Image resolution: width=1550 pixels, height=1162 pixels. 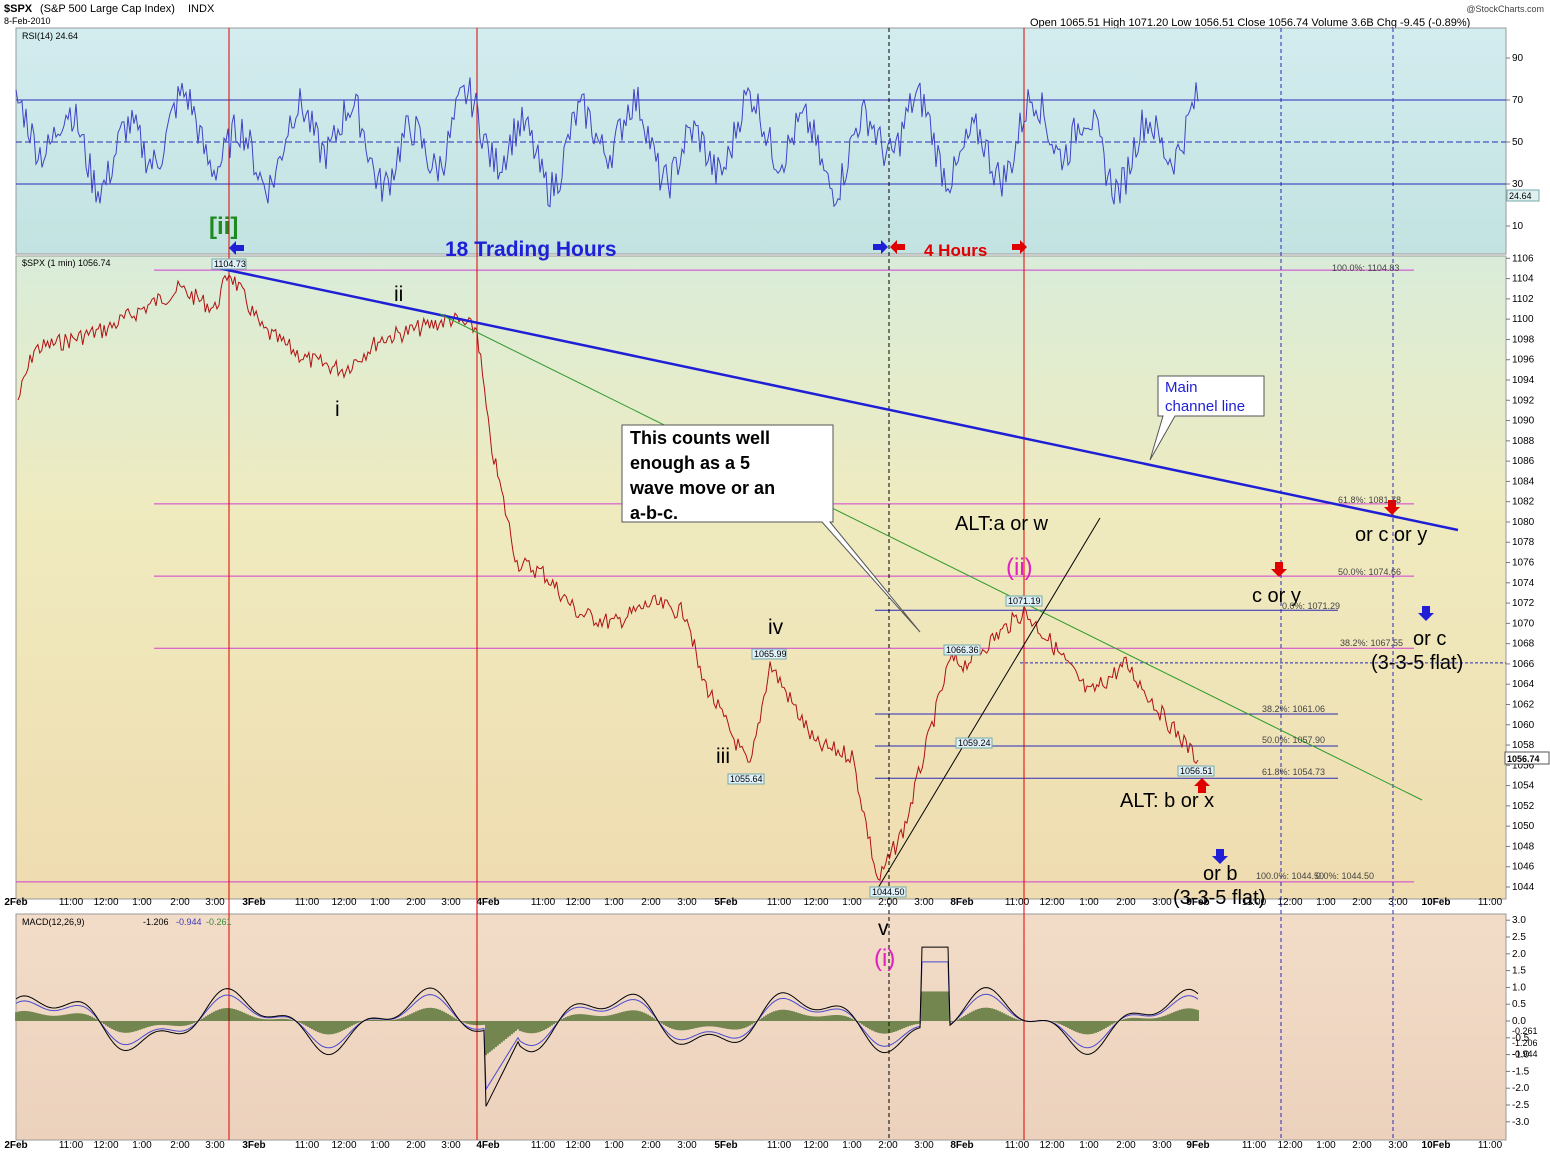 I want to click on channel-callout: Main channel line, so click(x=1207, y=418).